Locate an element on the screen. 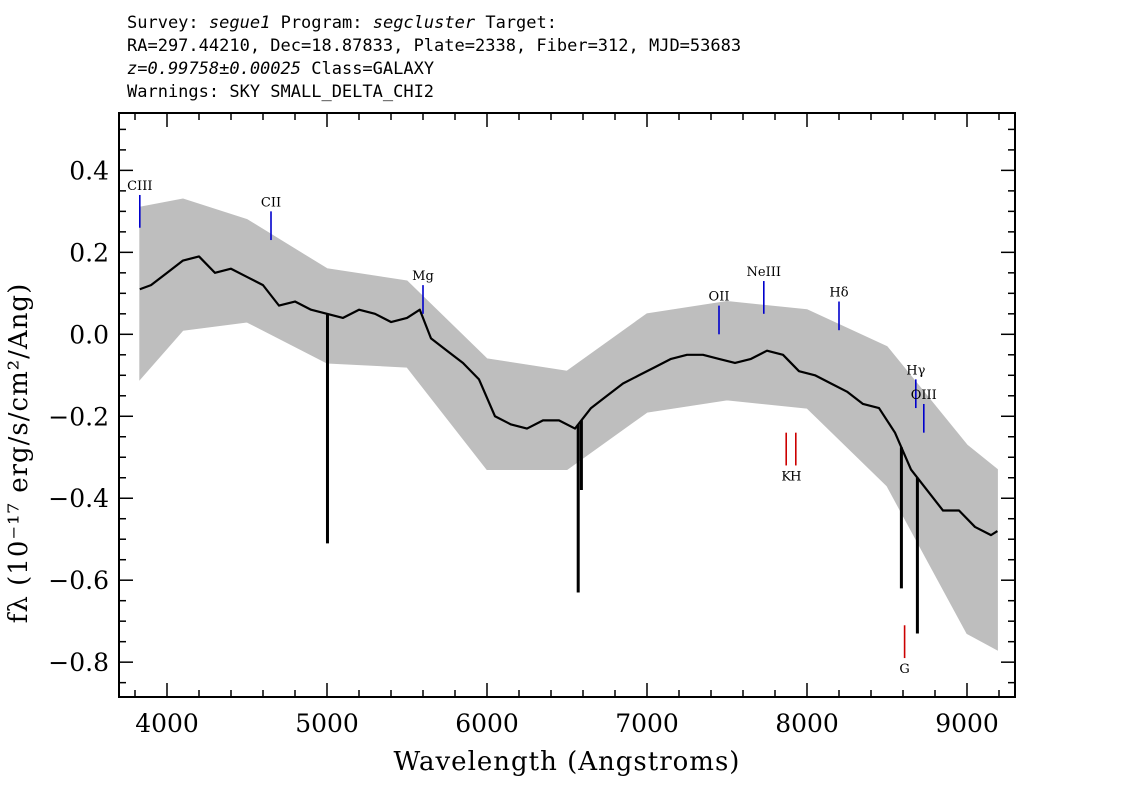  line-label-CII: CII is located at coordinates (271, 202).